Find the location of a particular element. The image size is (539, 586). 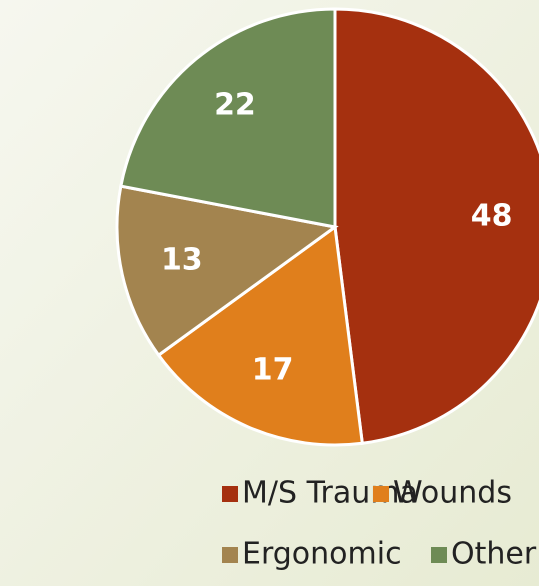

data-label: 22 is located at coordinates (235, 105).